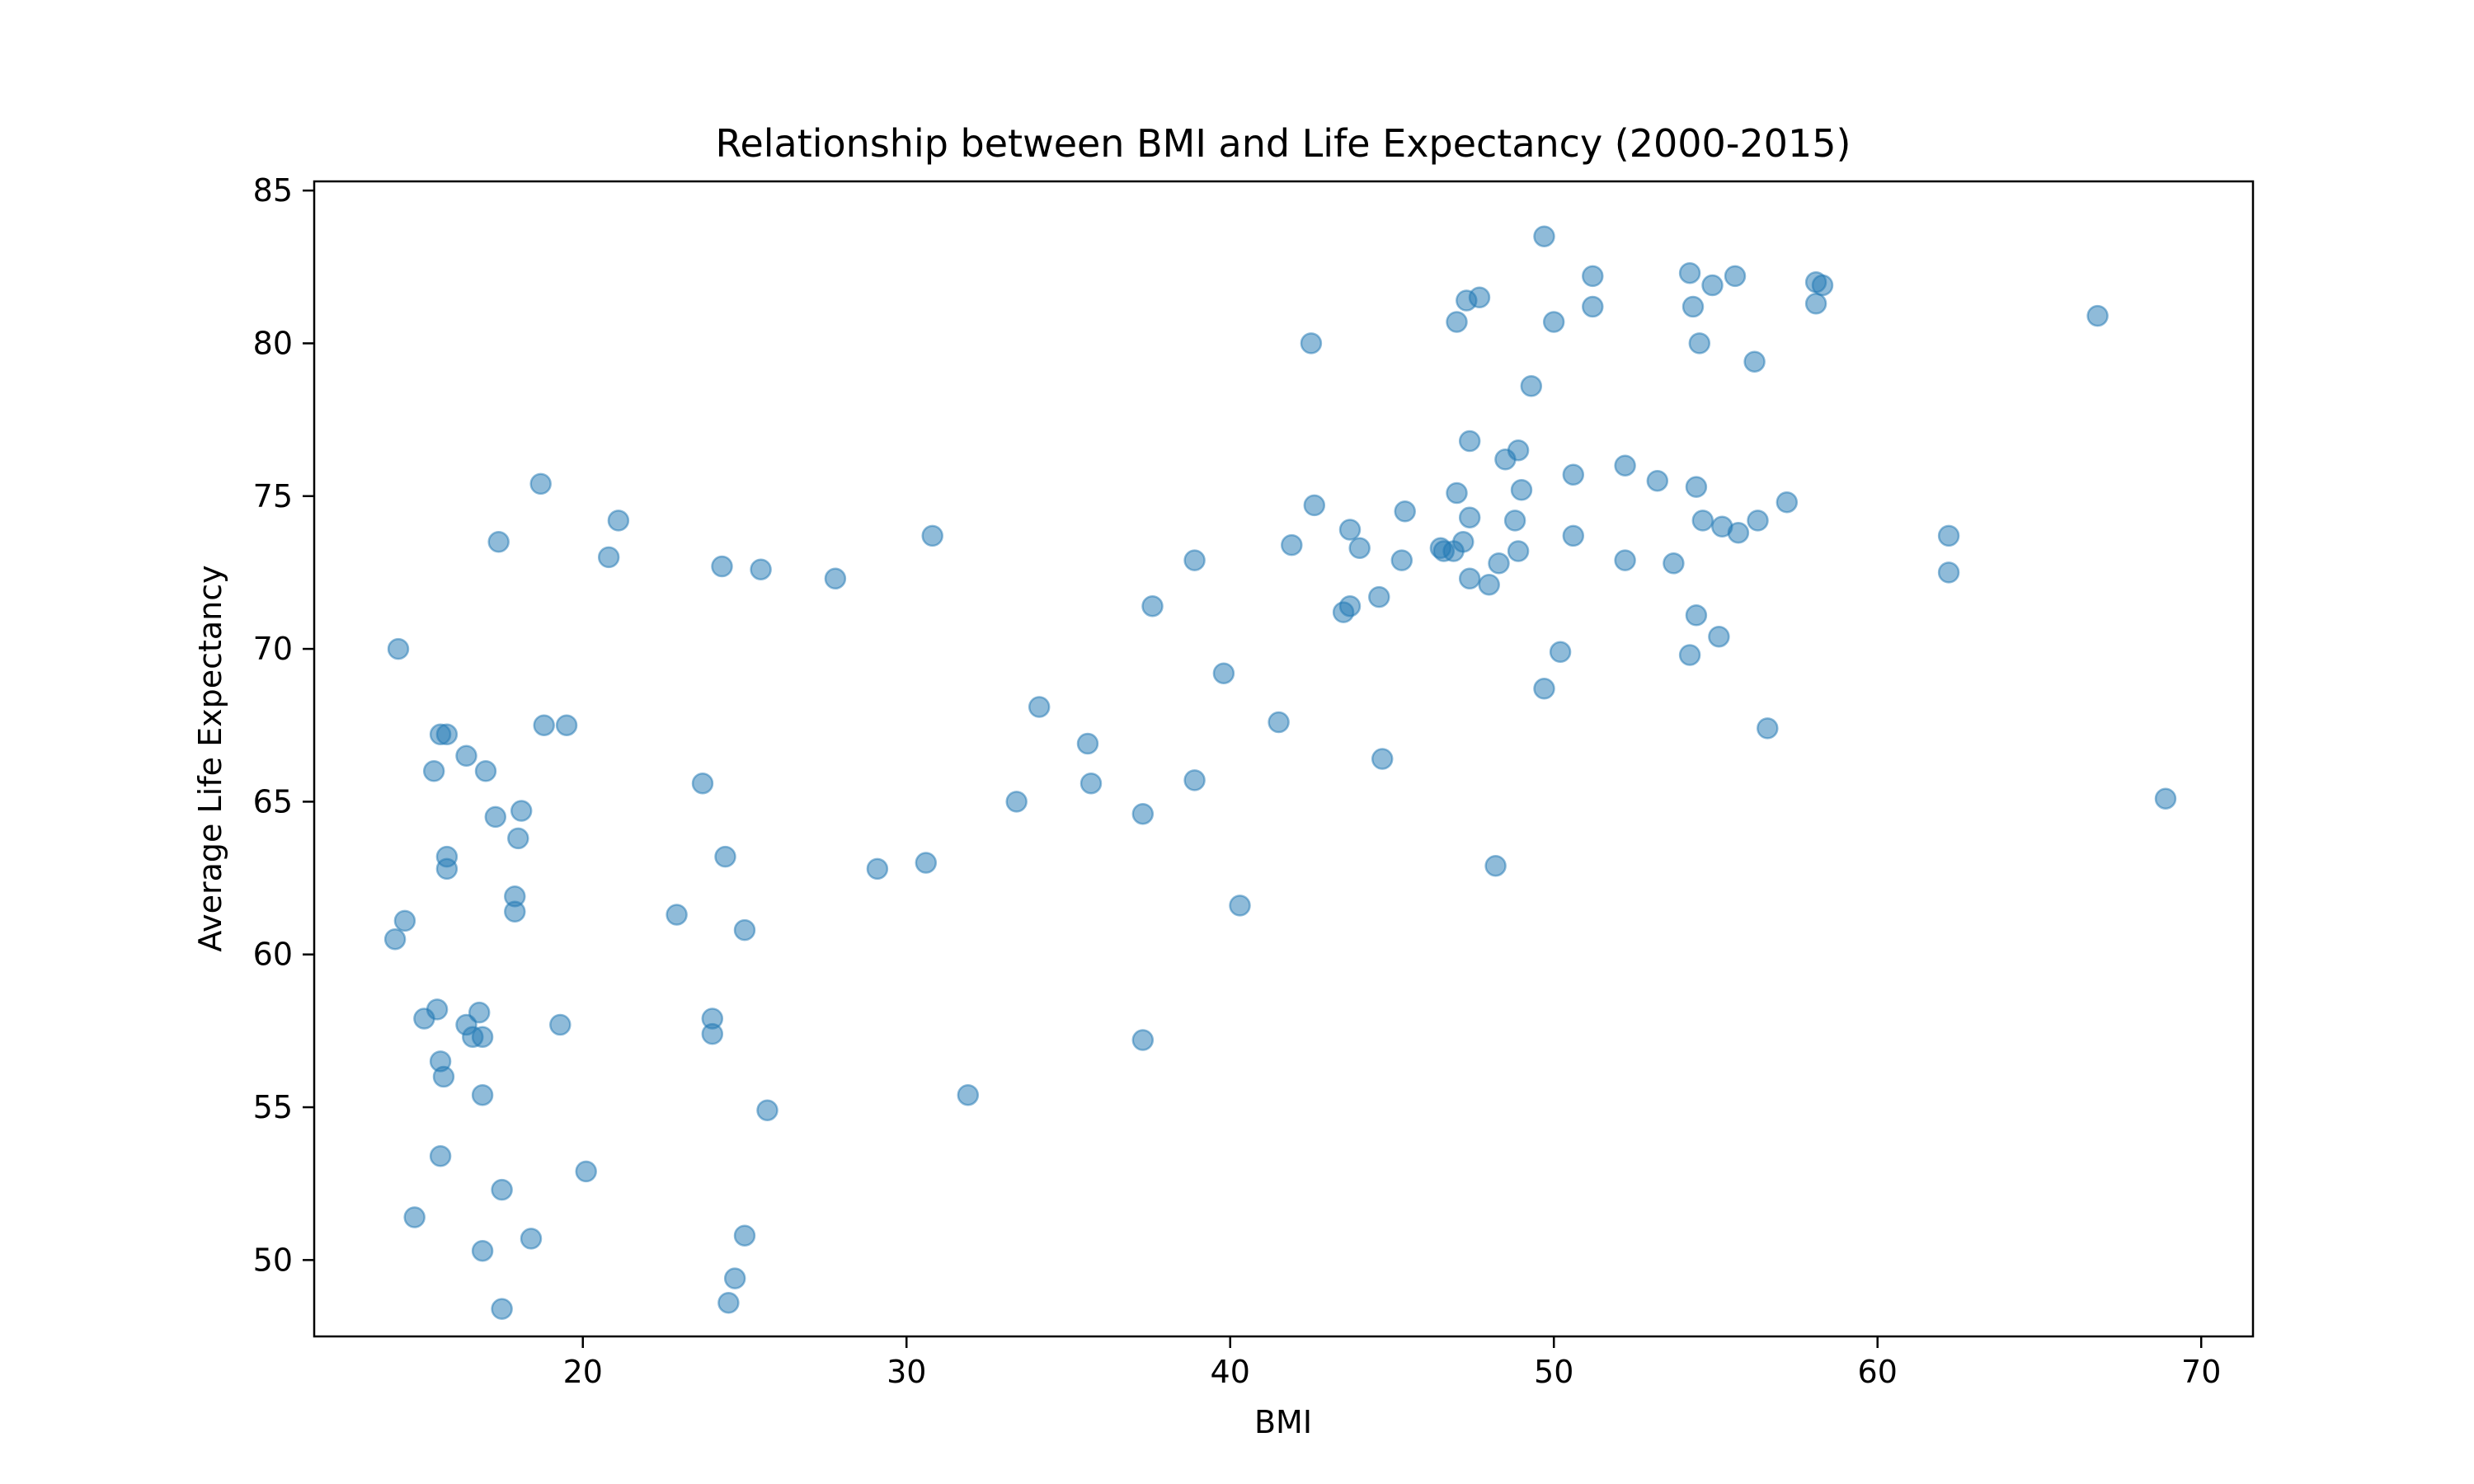 Image resolution: width=2474 pixels, height=1484 pixels. What do you see at coordinates (906, 1372) in the screenshot?
I see `x-tick-label: 30` at bounding box center [906, 1372].